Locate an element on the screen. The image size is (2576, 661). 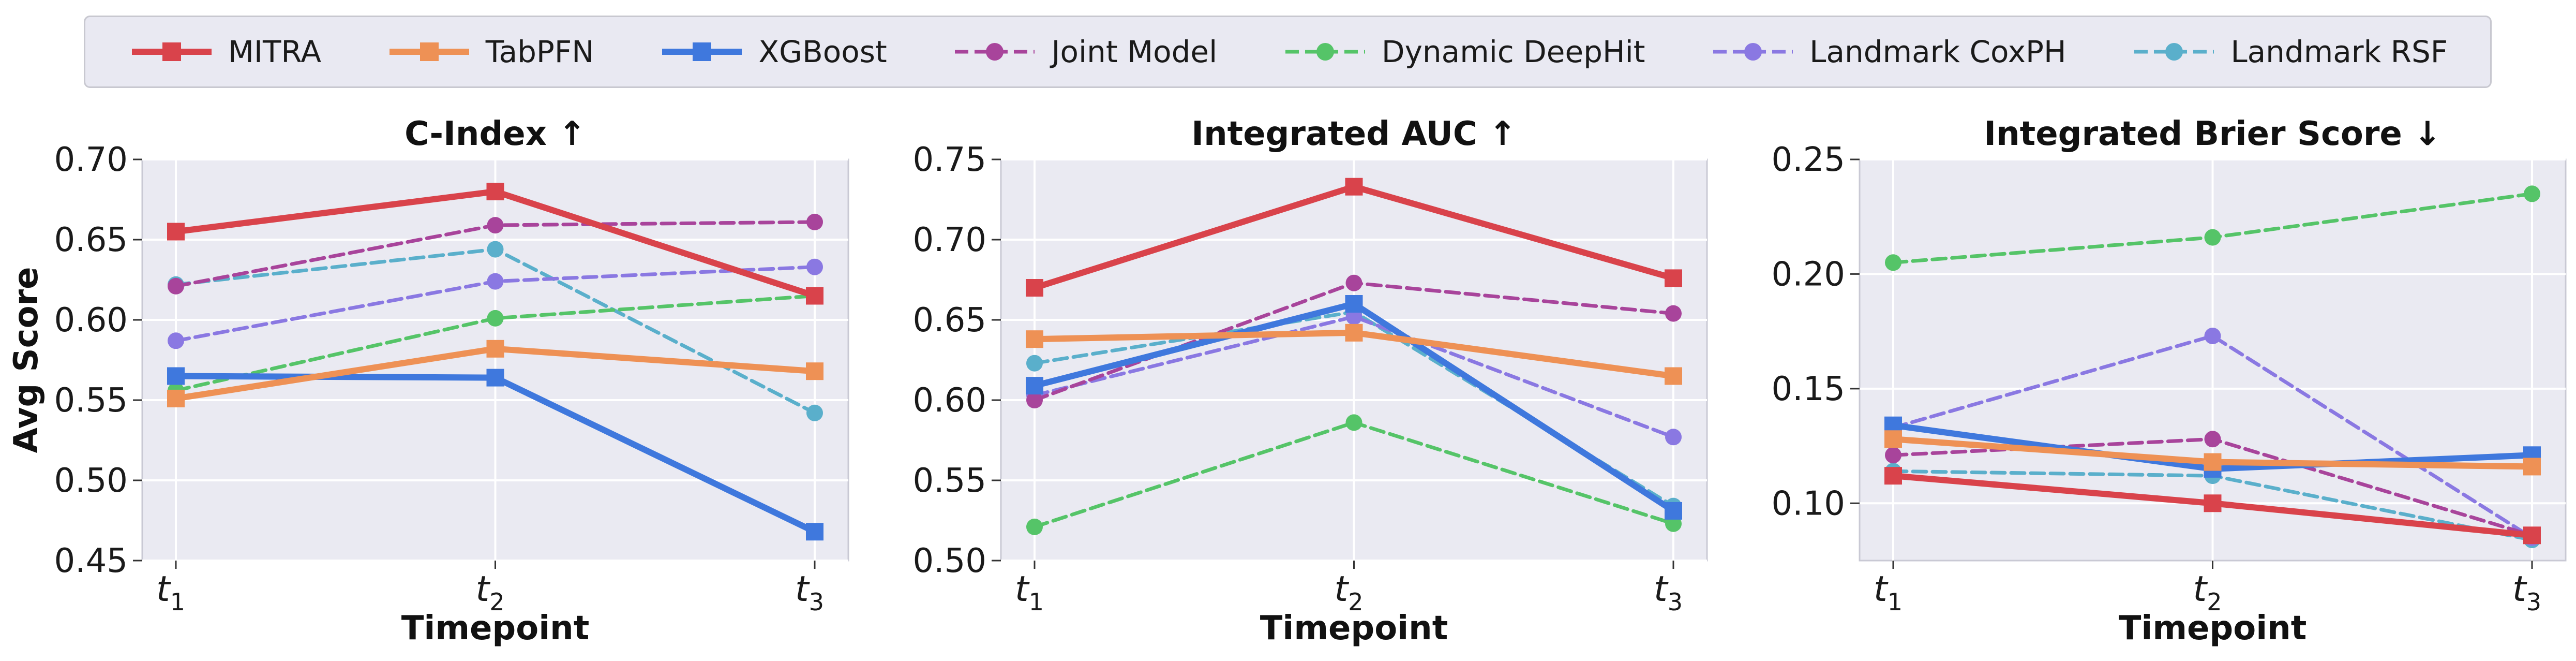
legend-item-landmark-coxph: Landmark CoxPH is located at coordinates (1887, 51).